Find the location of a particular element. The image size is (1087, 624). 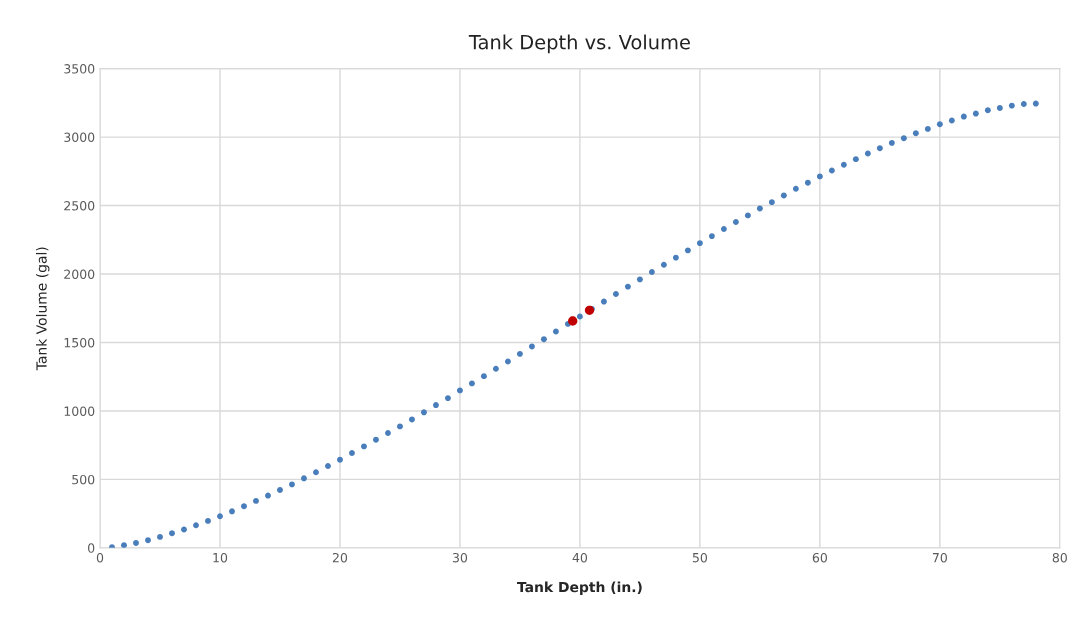

x-tick-label: 50 is located at coordinates (700, 557).